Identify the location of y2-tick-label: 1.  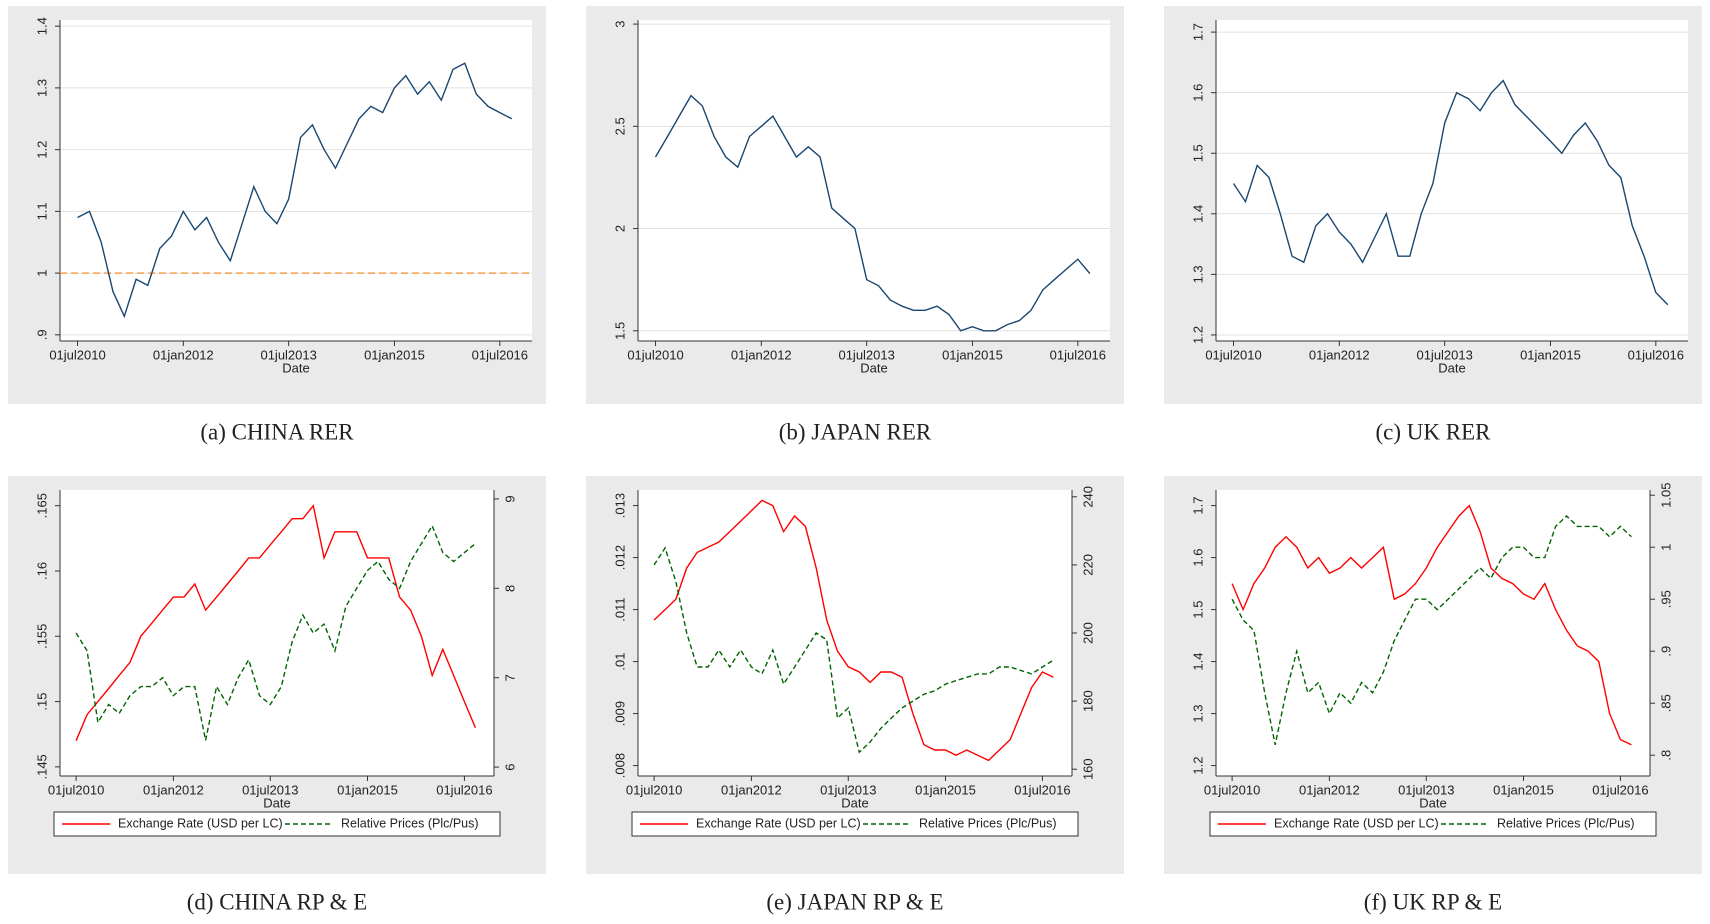
(1665, 547).